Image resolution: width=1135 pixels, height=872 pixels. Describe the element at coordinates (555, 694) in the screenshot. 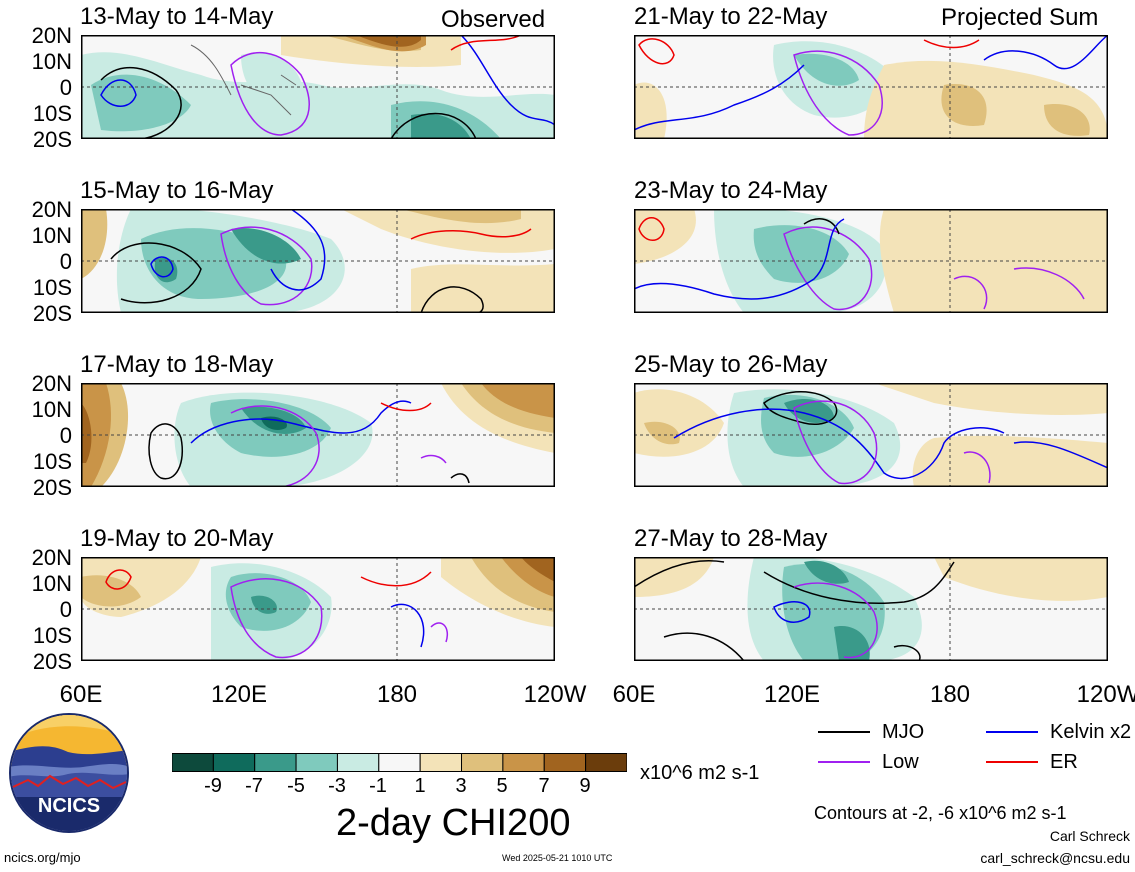

I see `lon-label-left-120w: 120W` at that location.